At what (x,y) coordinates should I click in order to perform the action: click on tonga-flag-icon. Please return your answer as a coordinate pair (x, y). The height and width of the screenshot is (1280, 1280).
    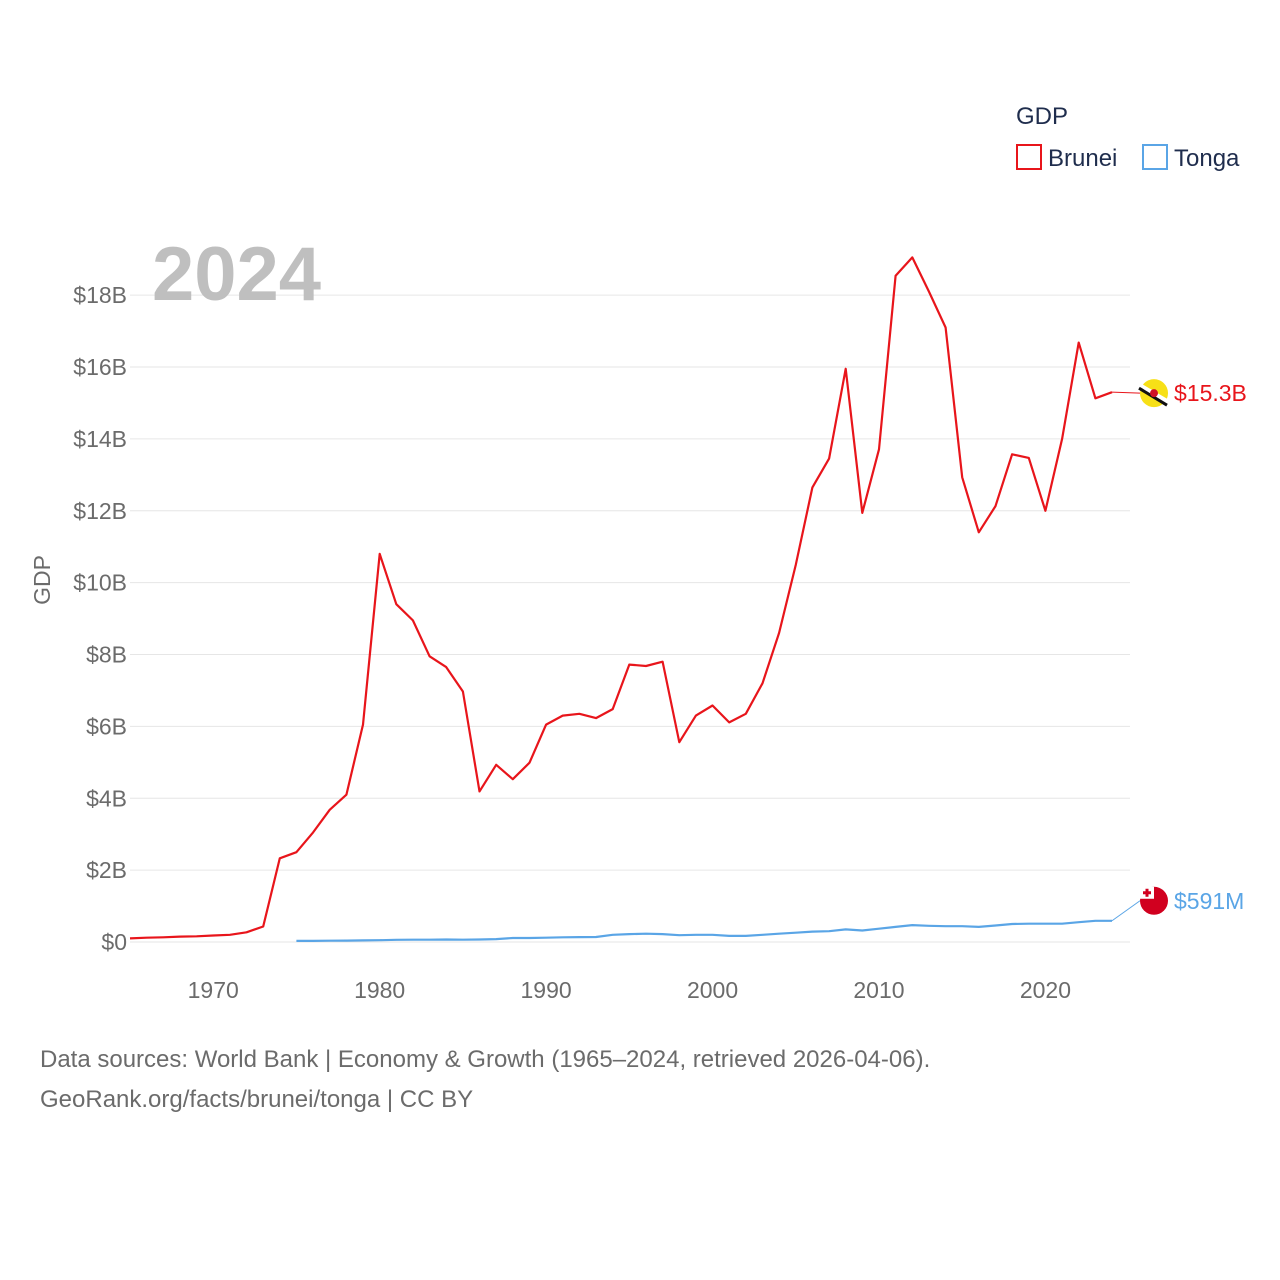
    Looking at the image, I should click on (1154, 900).